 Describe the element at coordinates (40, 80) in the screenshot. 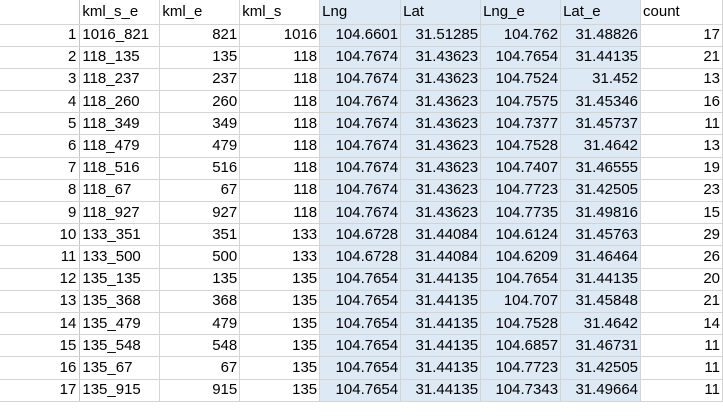

I see `row-number: 3` at that location.